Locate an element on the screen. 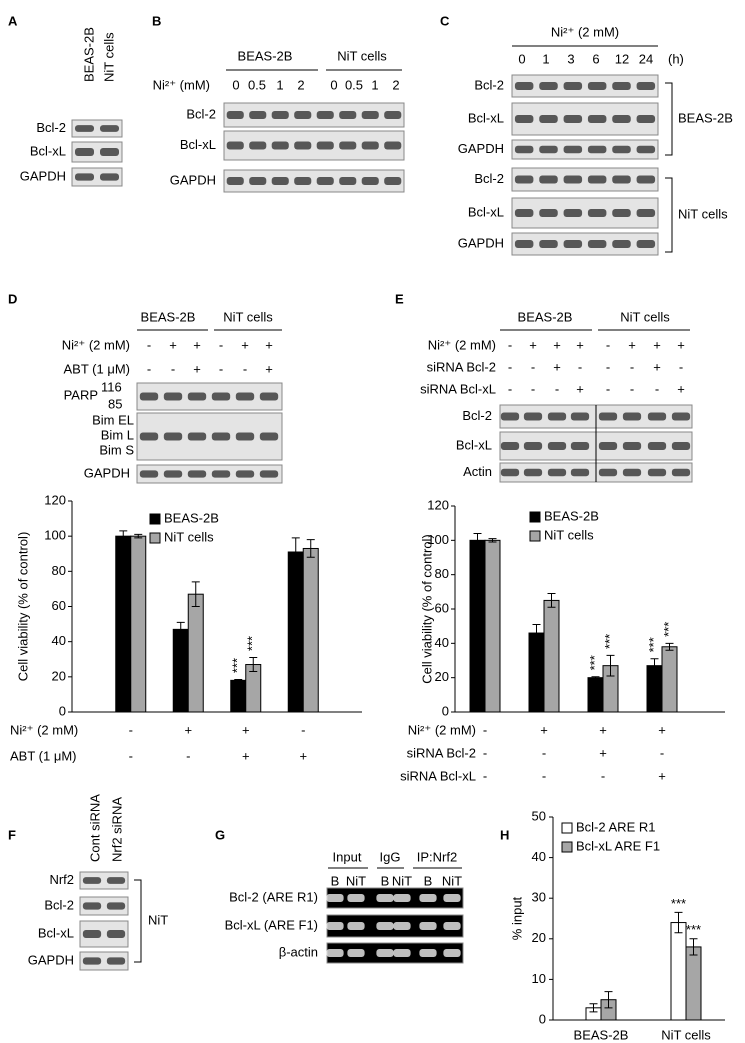 The image size is (745, 1043). dose: 0.5 is located at coordinates (354, 84).